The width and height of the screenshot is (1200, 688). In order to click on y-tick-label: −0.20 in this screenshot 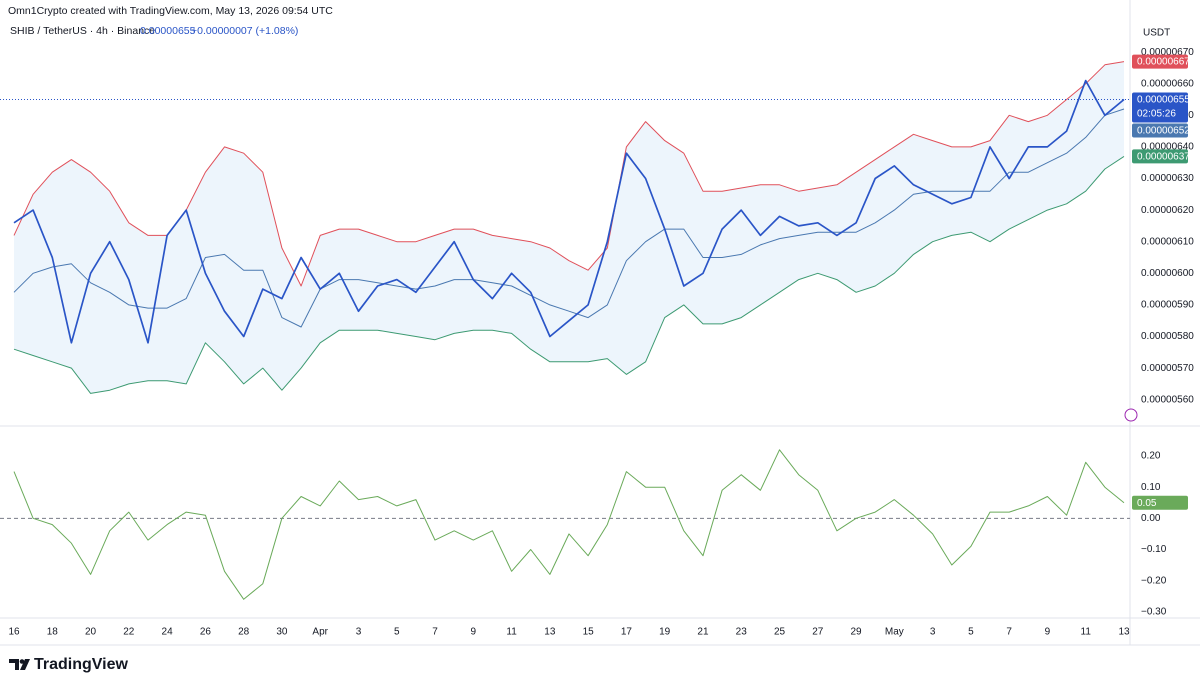, I will do `click(1154, 580)`.